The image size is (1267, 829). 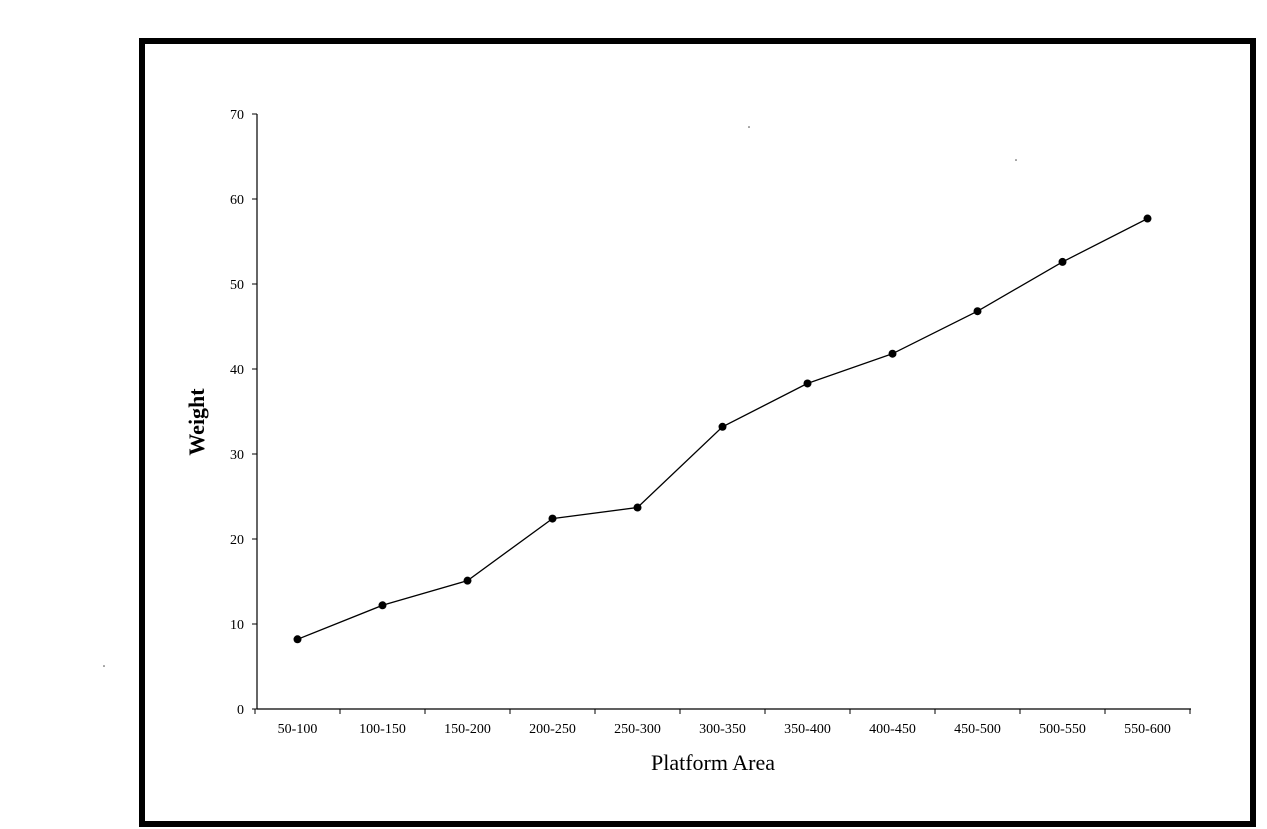 What do you see at coordinates (552, 729) in the screenshot?
I see `x-tick-label: 200-250` at bounding box center [552, 729].